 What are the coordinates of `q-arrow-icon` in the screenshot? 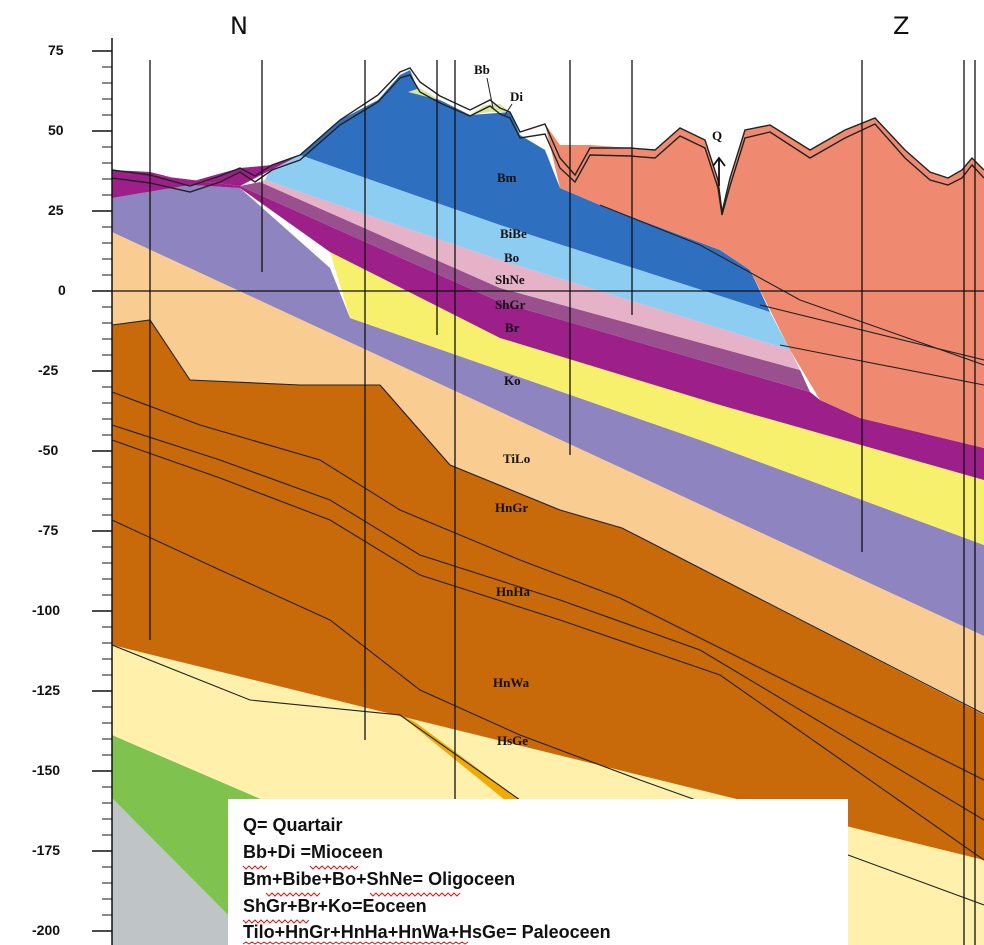 It's located at (719, 171).